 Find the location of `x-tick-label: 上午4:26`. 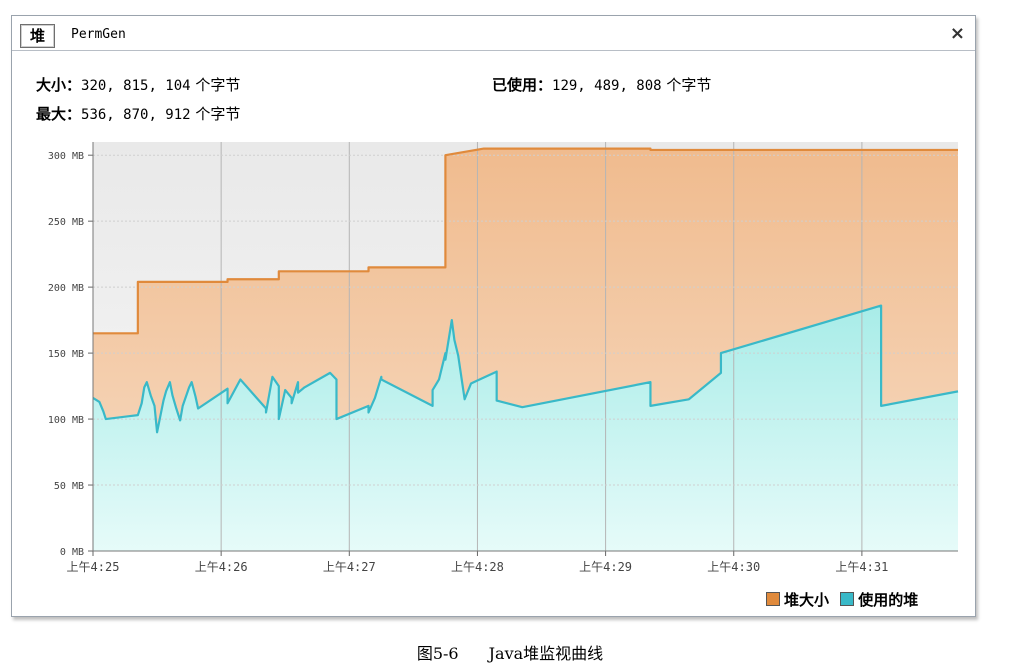

x-tick-label: 上午4:26 is located at coordinates (221, 567).